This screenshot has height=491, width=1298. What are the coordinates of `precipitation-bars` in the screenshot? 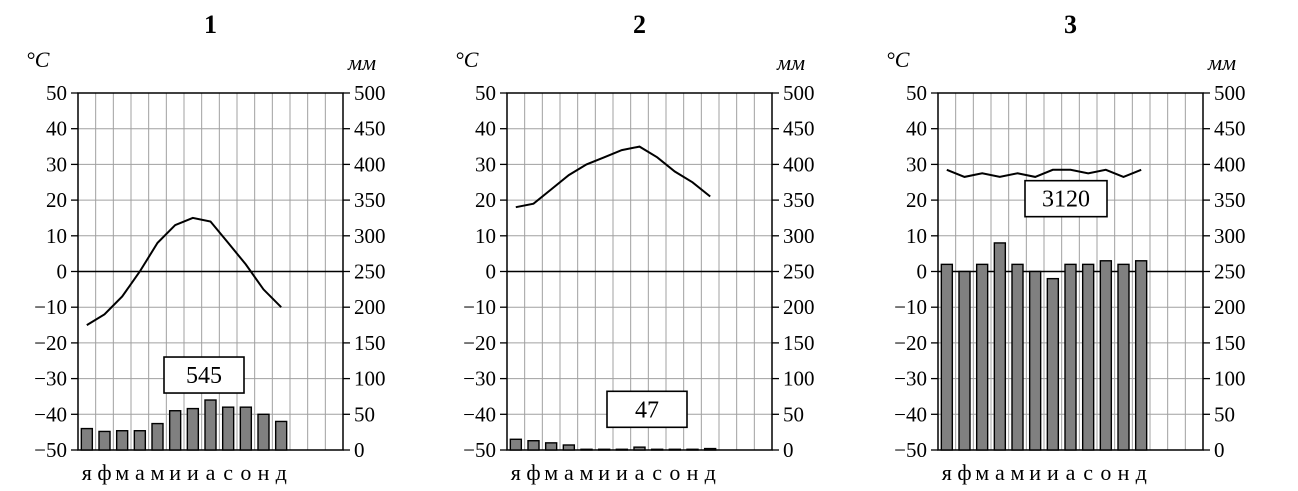 It's located at (613, 444).